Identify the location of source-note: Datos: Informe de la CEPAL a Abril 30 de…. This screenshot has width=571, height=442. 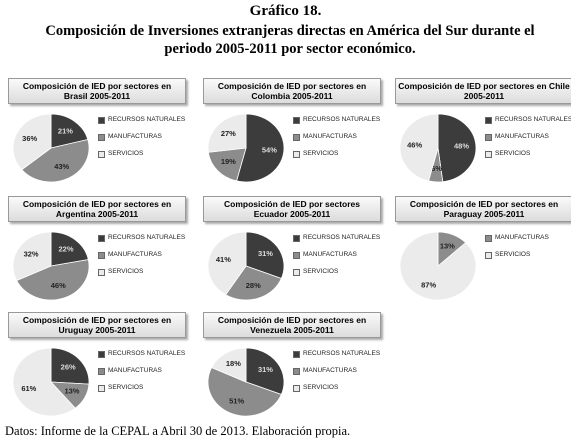
(178, 431).